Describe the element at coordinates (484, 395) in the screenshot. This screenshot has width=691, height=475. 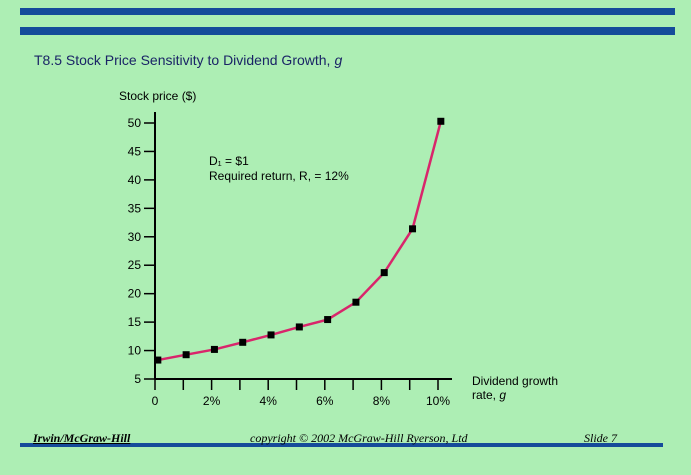
I see `x-axis-label-line2-text: rate,` at that location.